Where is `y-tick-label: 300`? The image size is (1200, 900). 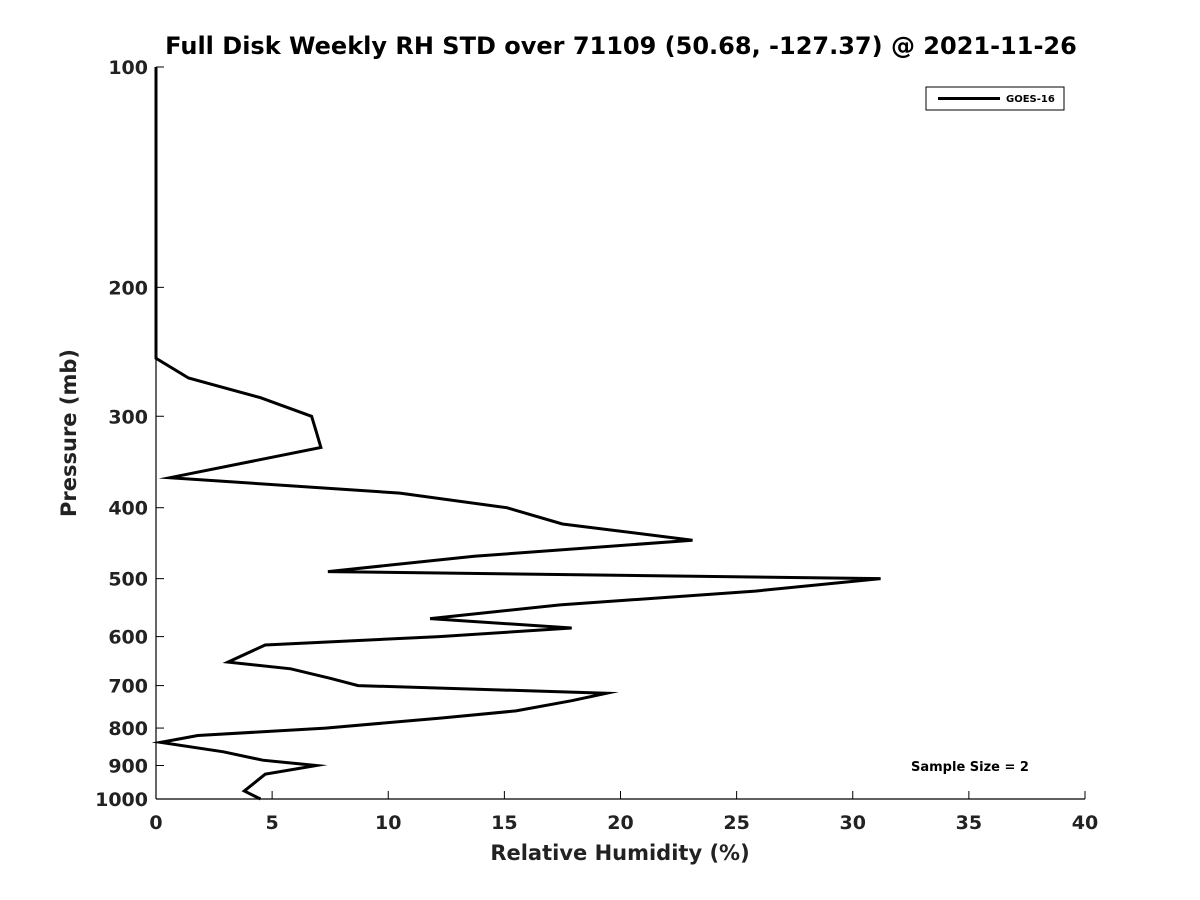 y-tick-label: 300 is located at coordinates (128, 417).